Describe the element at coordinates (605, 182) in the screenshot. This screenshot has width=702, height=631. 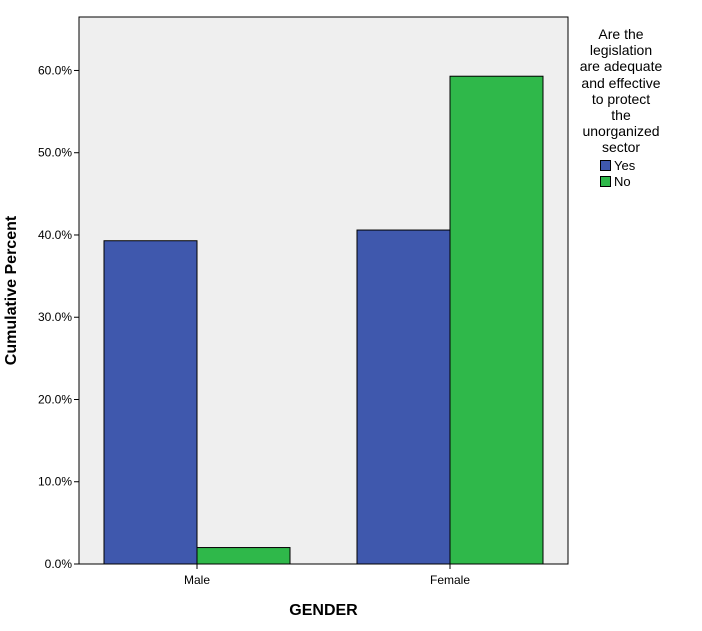
I see `legend-swatch-no` at that location.